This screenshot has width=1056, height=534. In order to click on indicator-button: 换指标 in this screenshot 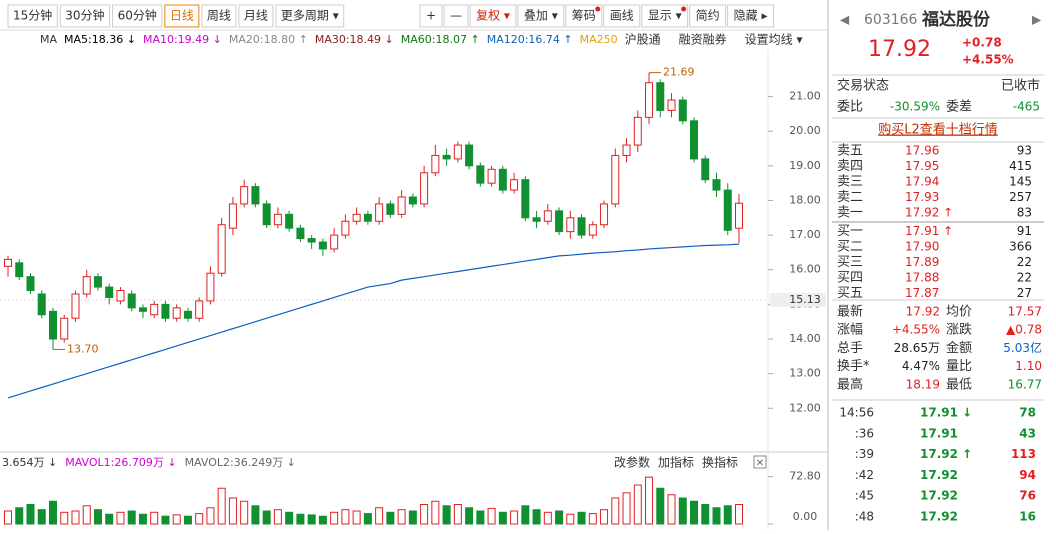, I will do `click(720, 462)`.